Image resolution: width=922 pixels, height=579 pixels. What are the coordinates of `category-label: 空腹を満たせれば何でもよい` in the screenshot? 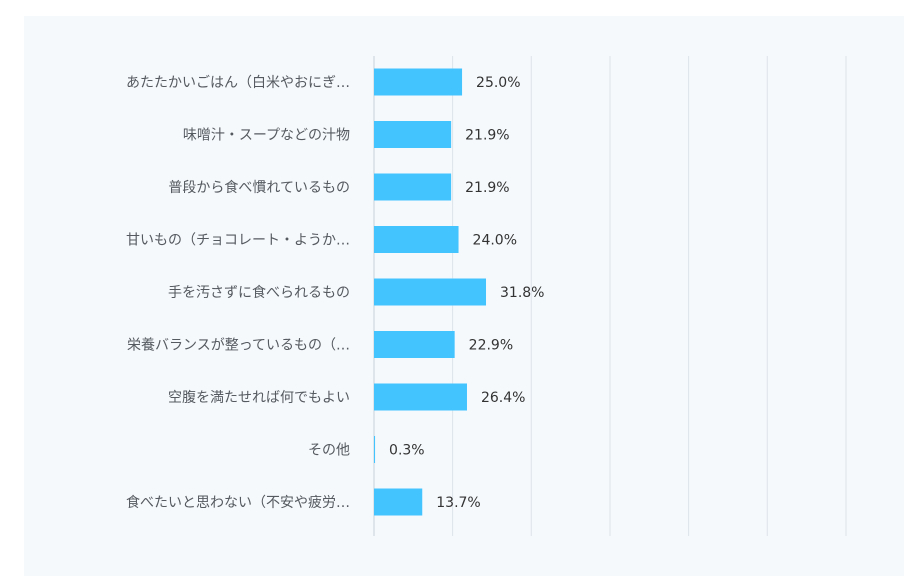 It's located at (259, 397).